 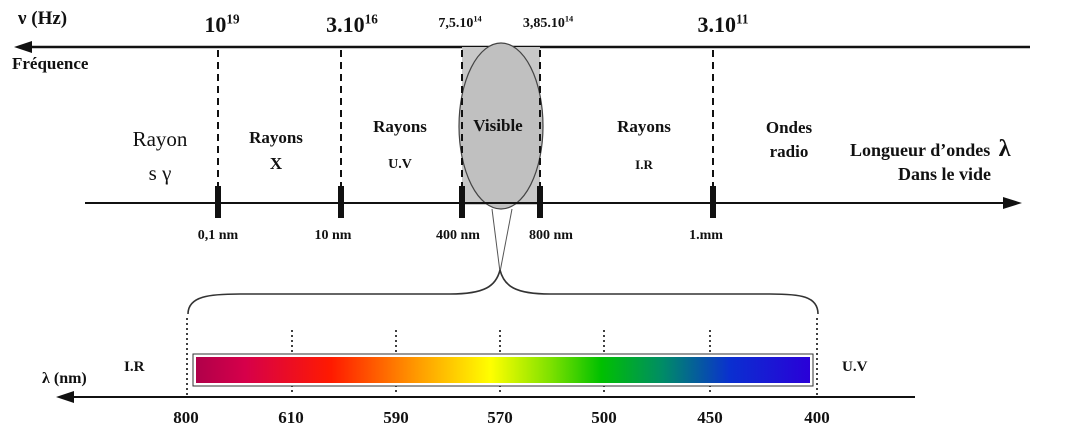 What do you see at coordinates (502, 356) in the screenshot?
I see `spectrum-dotted-lines` at bounding box center [502, 356].